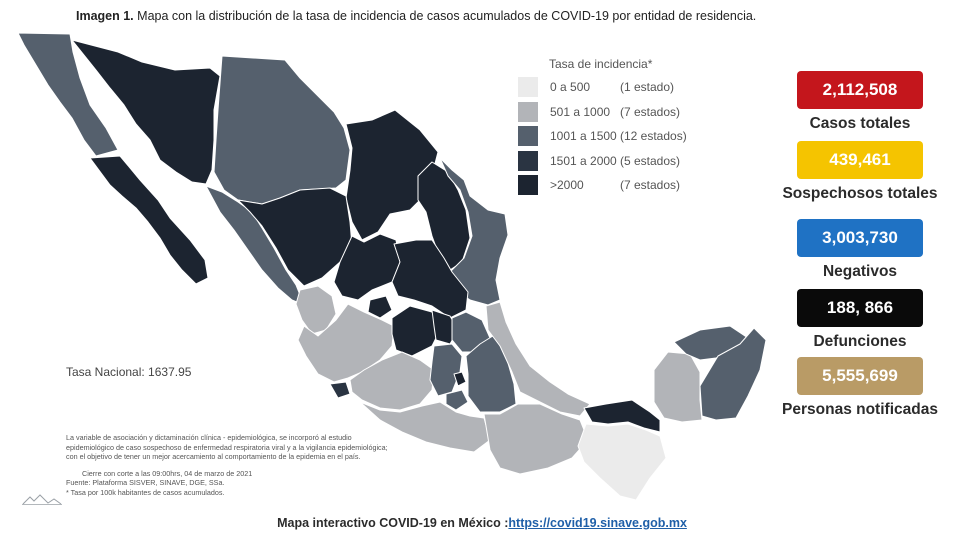  What do you see at coordinates (380, 307) in the screenshot?
I see `state-aguascalientes` at bounding box center [380, 307].